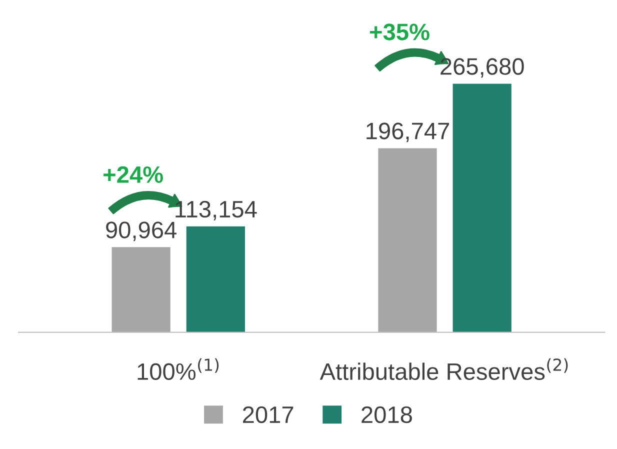  I want to click on legend-label: 2017, so click(268, 415).